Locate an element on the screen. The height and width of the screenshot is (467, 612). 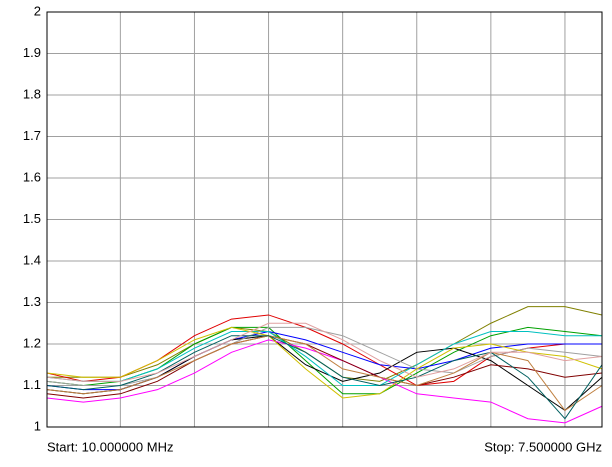
y-tick-label: 1.1 is located at coordinates (32, 384).